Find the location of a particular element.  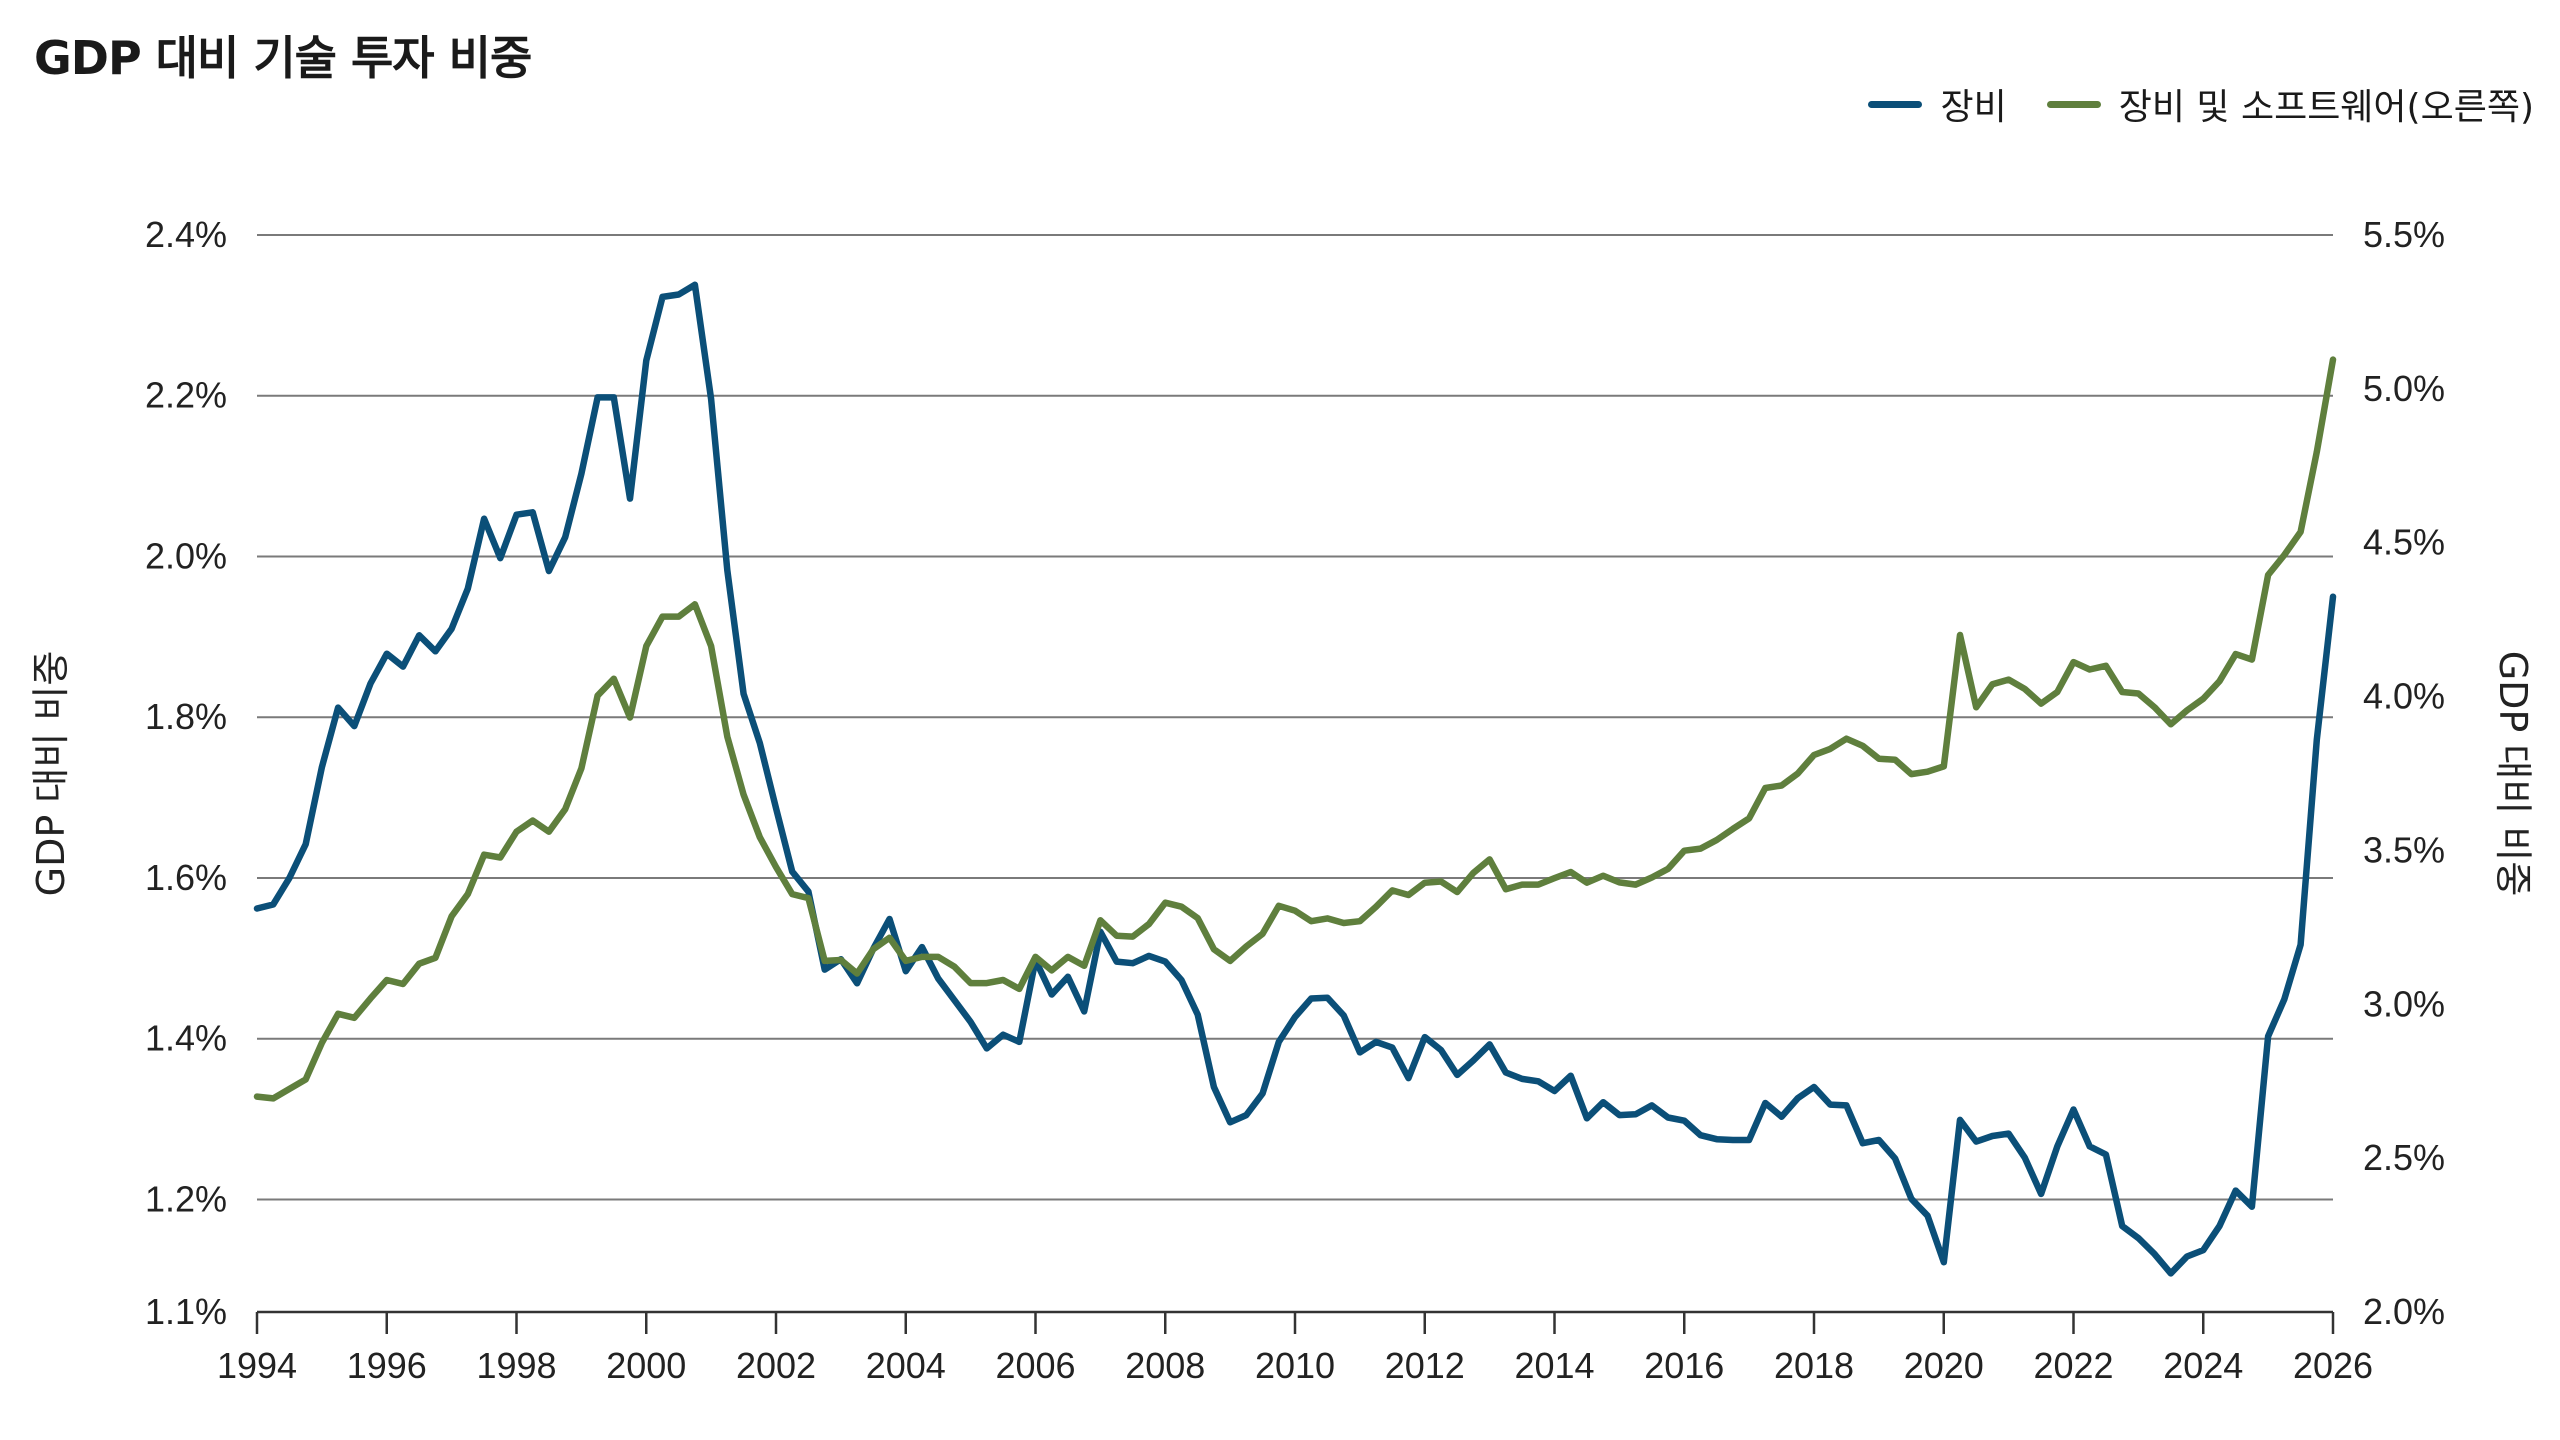

left-tick-label: 1.8% is located at coordinates (186, 716).